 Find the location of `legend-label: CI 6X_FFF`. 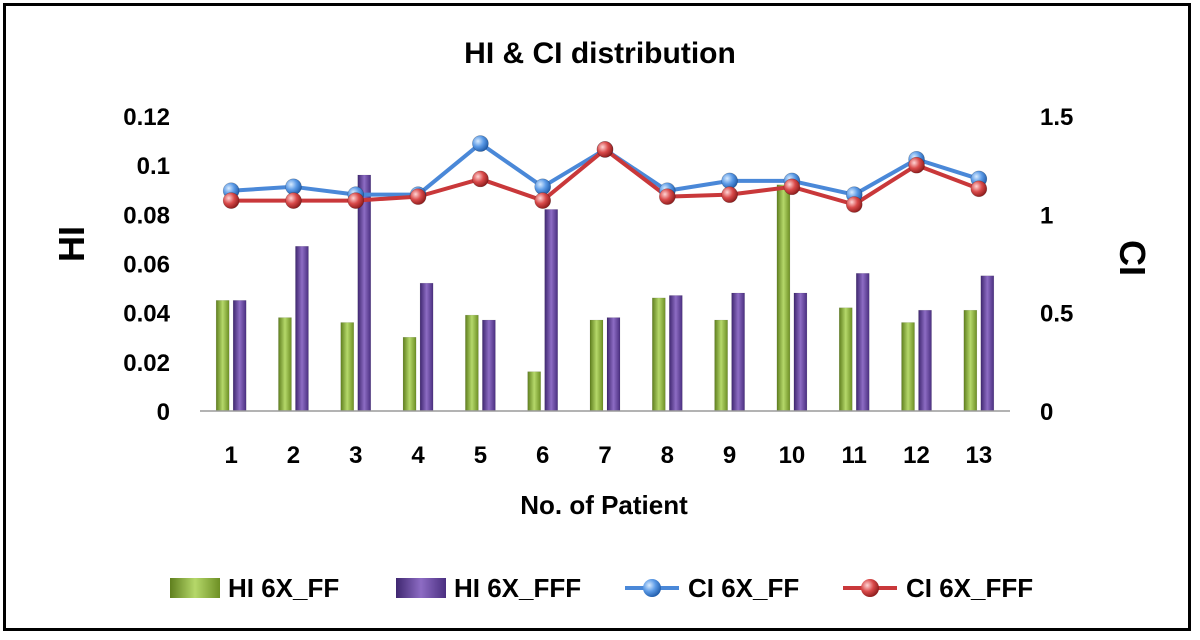

legend-label: CI 6X_FFF is located at coordinates (969, 588).